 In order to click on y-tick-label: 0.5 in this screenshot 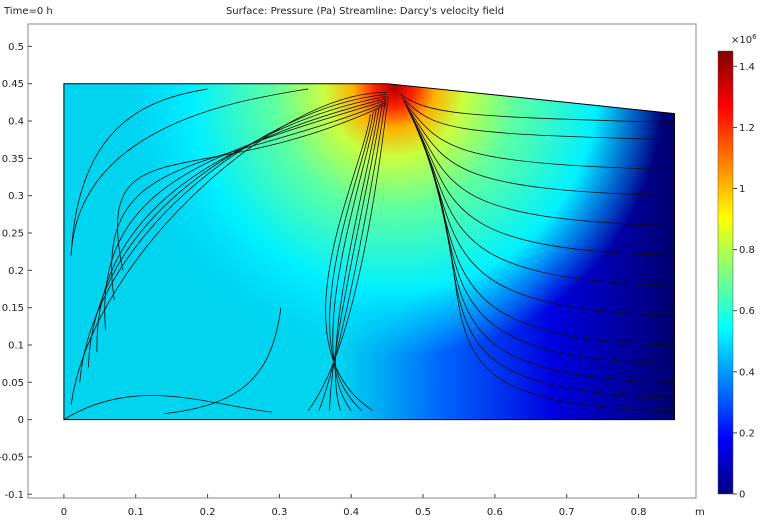, I will do `click(16, 47)`.